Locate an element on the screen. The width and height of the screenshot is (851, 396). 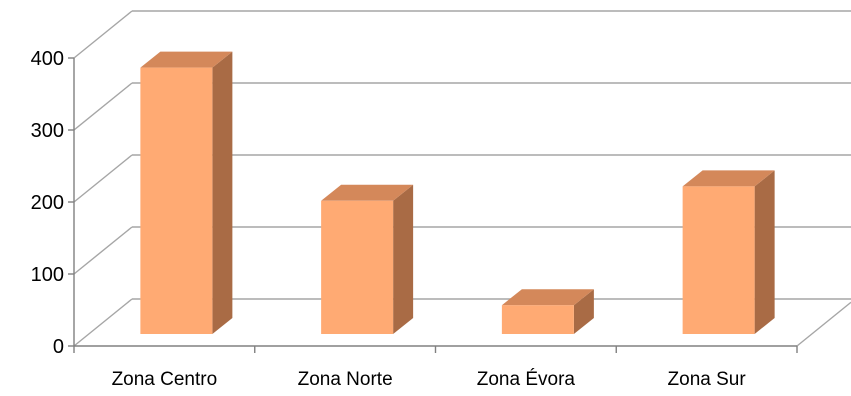
bar-zona-centro is located at coordinates (186, 192).